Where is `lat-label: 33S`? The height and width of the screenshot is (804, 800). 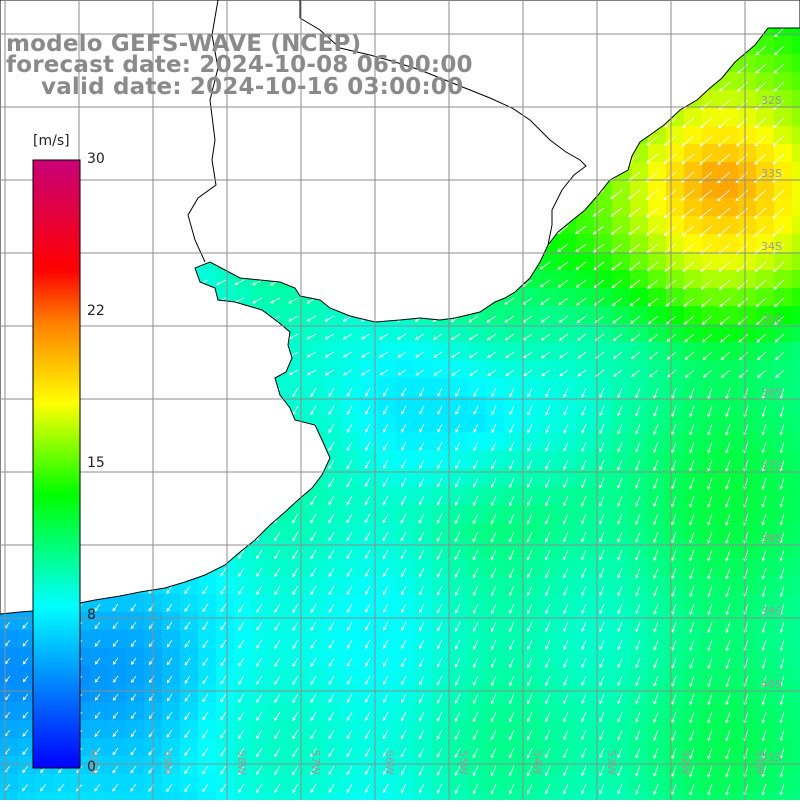 lat-label: 33S is located at coordinates (771, 173).